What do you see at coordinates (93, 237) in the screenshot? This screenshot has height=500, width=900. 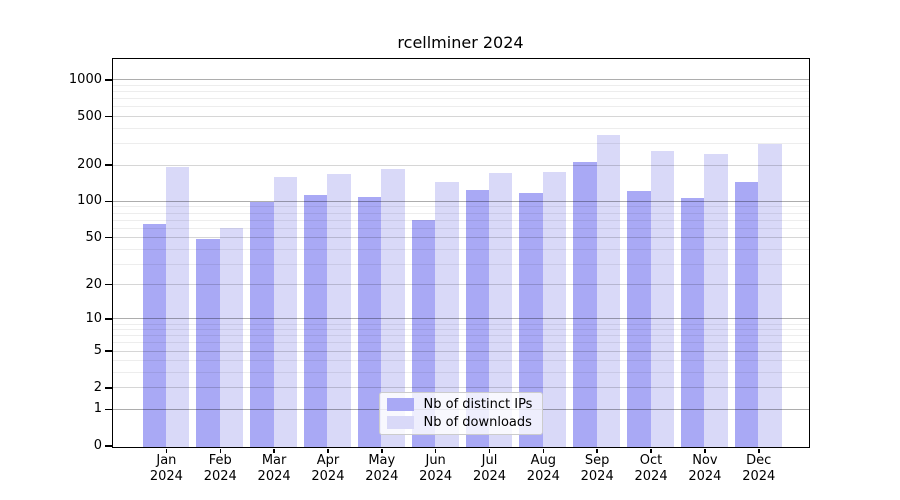 I see `y-tick-label: 50` at bounding box center [93, 237].